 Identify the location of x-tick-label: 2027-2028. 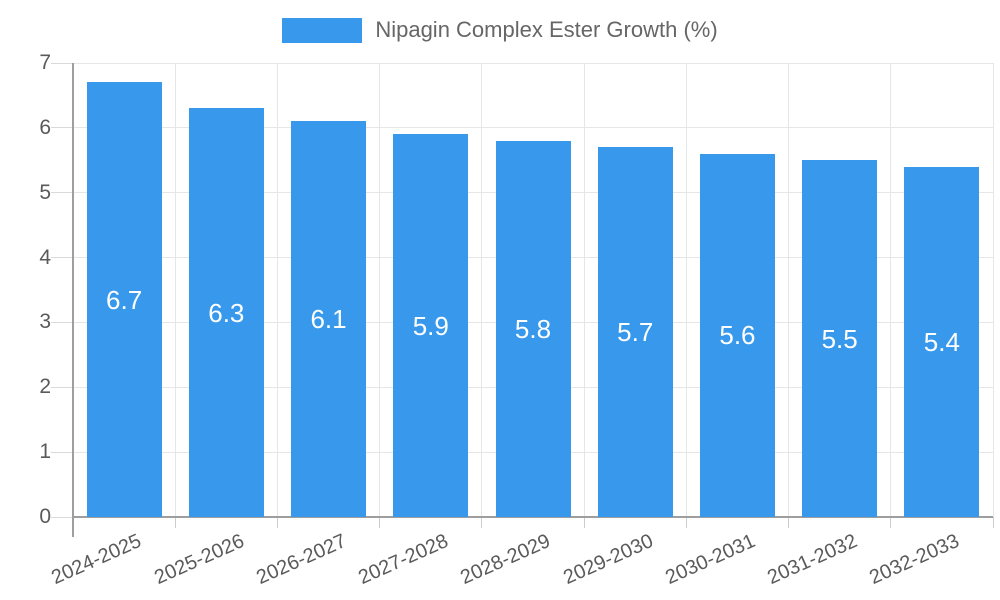
(403, 560).